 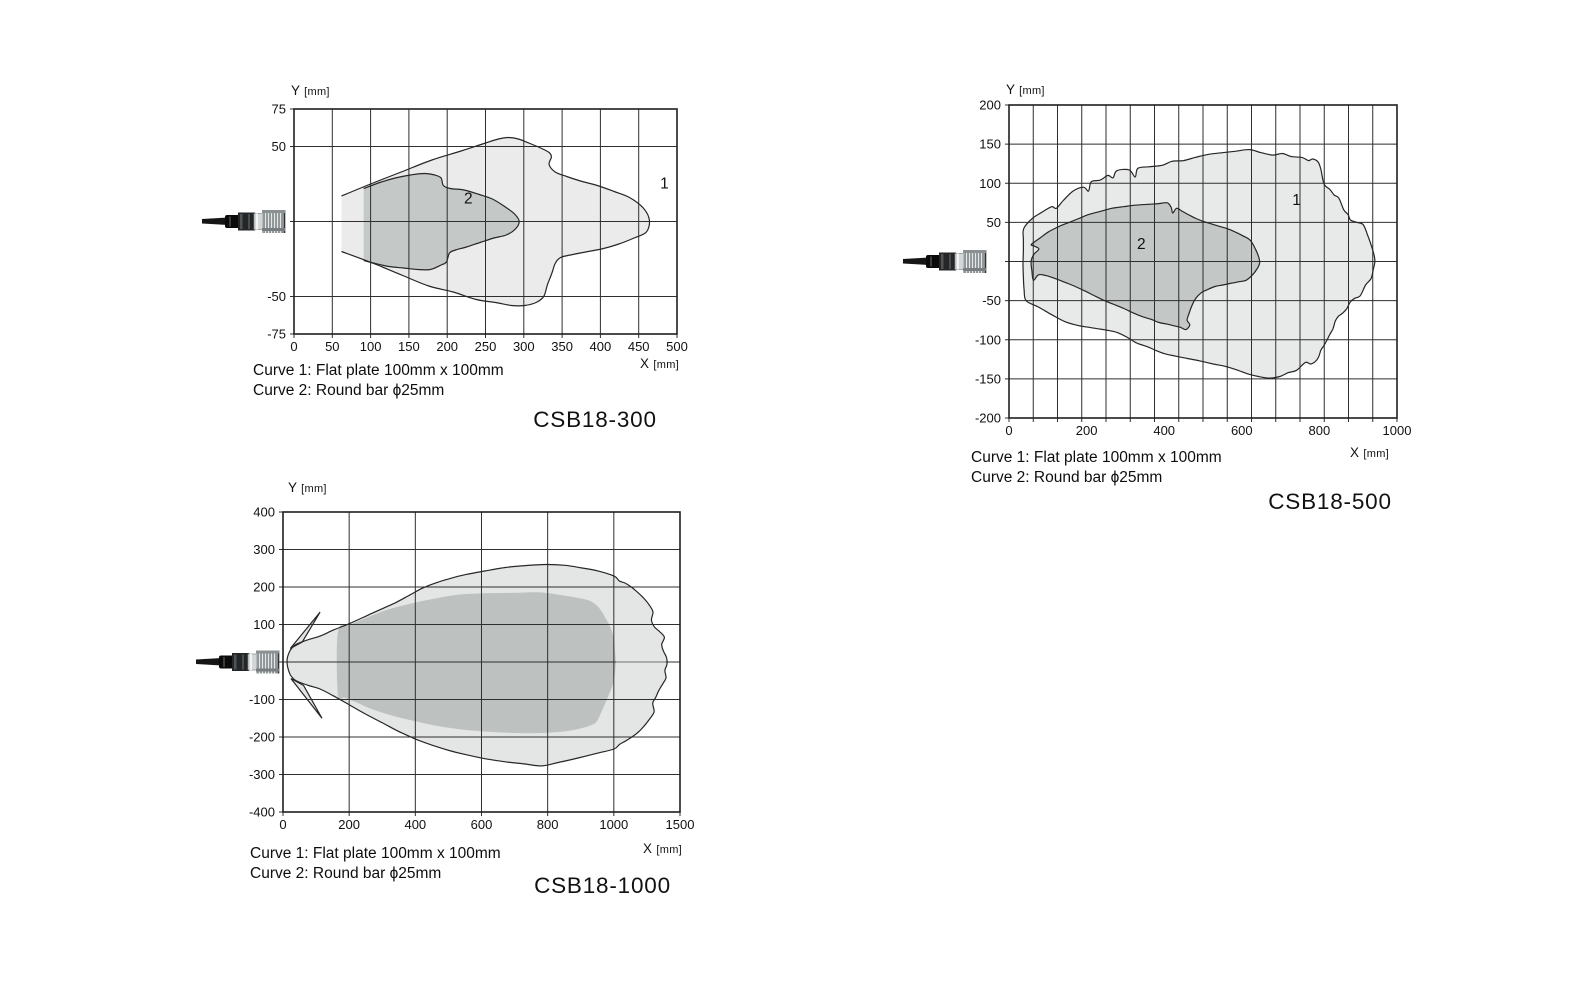 What do you see at coordinates (677, 346) in the screenshot?
I see `x-tick-label: 500` at bounding box center [677, 346].